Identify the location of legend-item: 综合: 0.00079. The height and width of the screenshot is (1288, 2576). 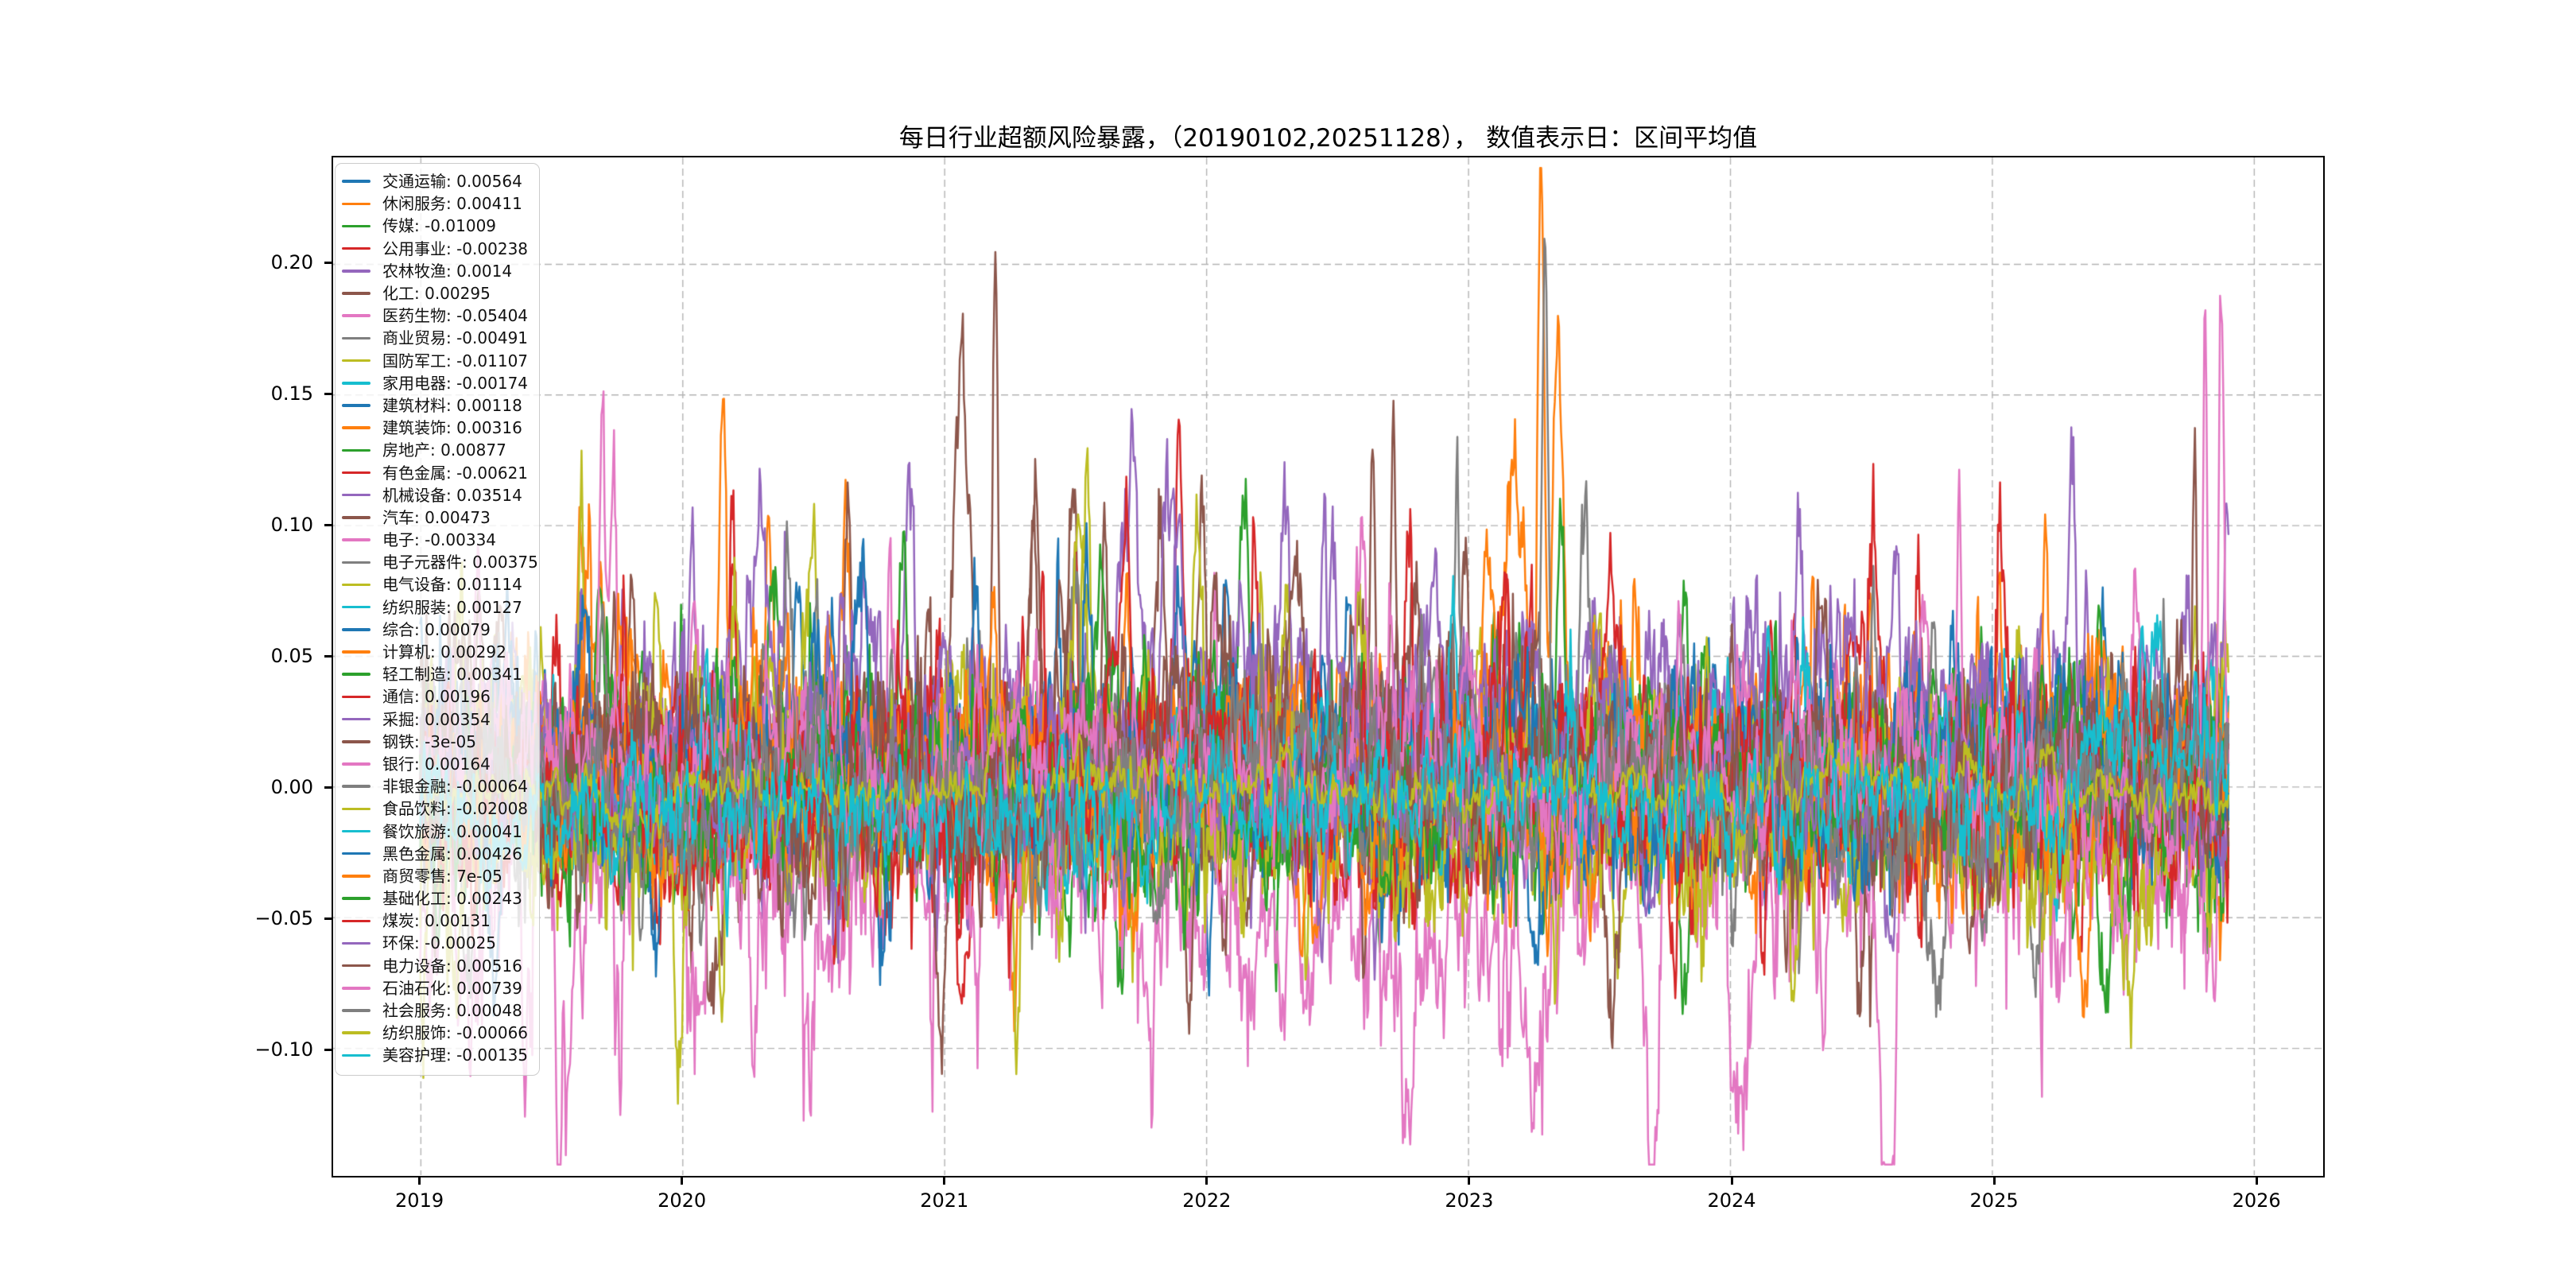
(440, 630).